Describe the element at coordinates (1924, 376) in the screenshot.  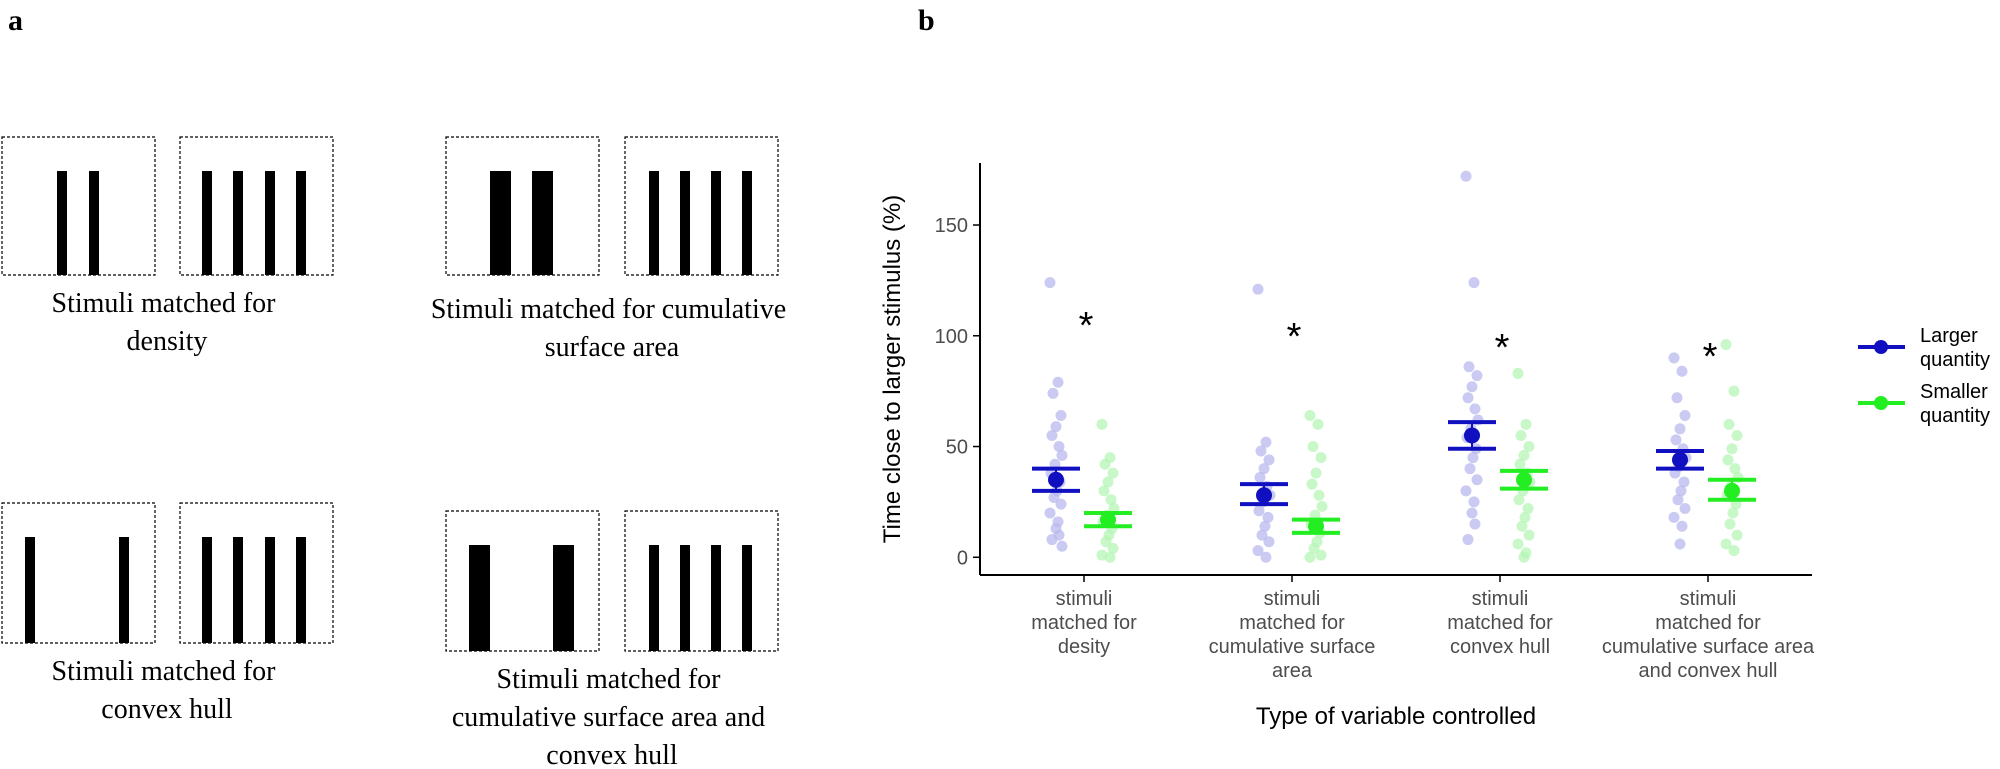
I see `legend: Larger quantity Smaller quantity` at that location.